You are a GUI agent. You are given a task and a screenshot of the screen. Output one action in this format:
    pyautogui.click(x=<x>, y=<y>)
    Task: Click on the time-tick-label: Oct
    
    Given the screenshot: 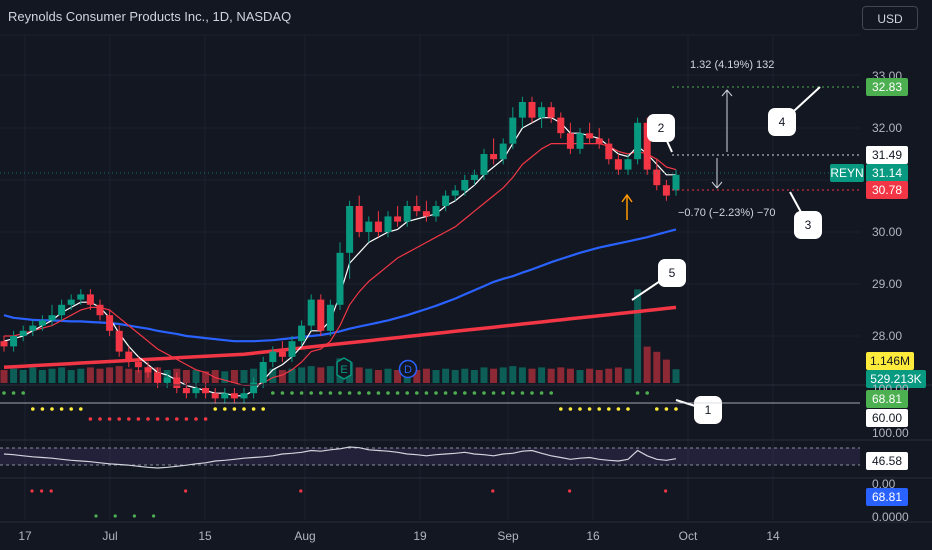 What is the action you would take?
    pyautogui.click(x=688, y=536)
    